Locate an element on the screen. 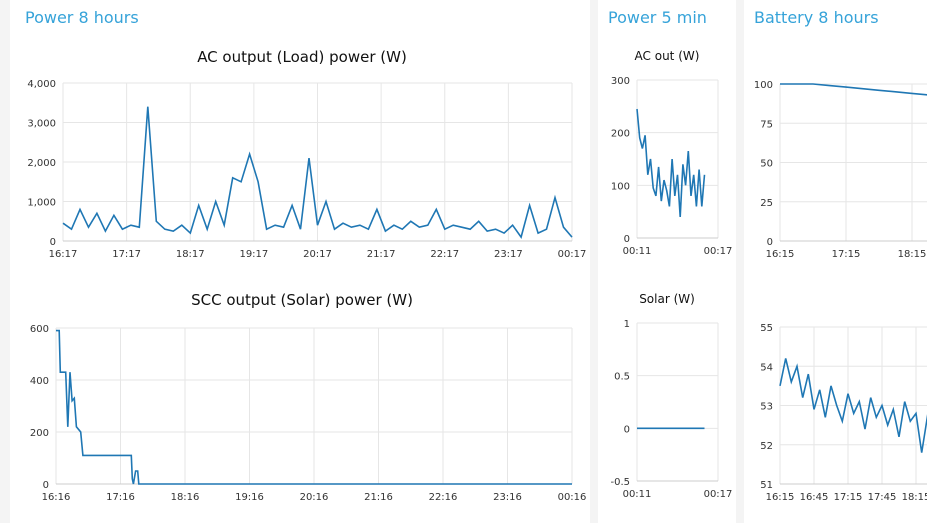  x-tick-label: 23:16 is located at coordinates (507, 497).